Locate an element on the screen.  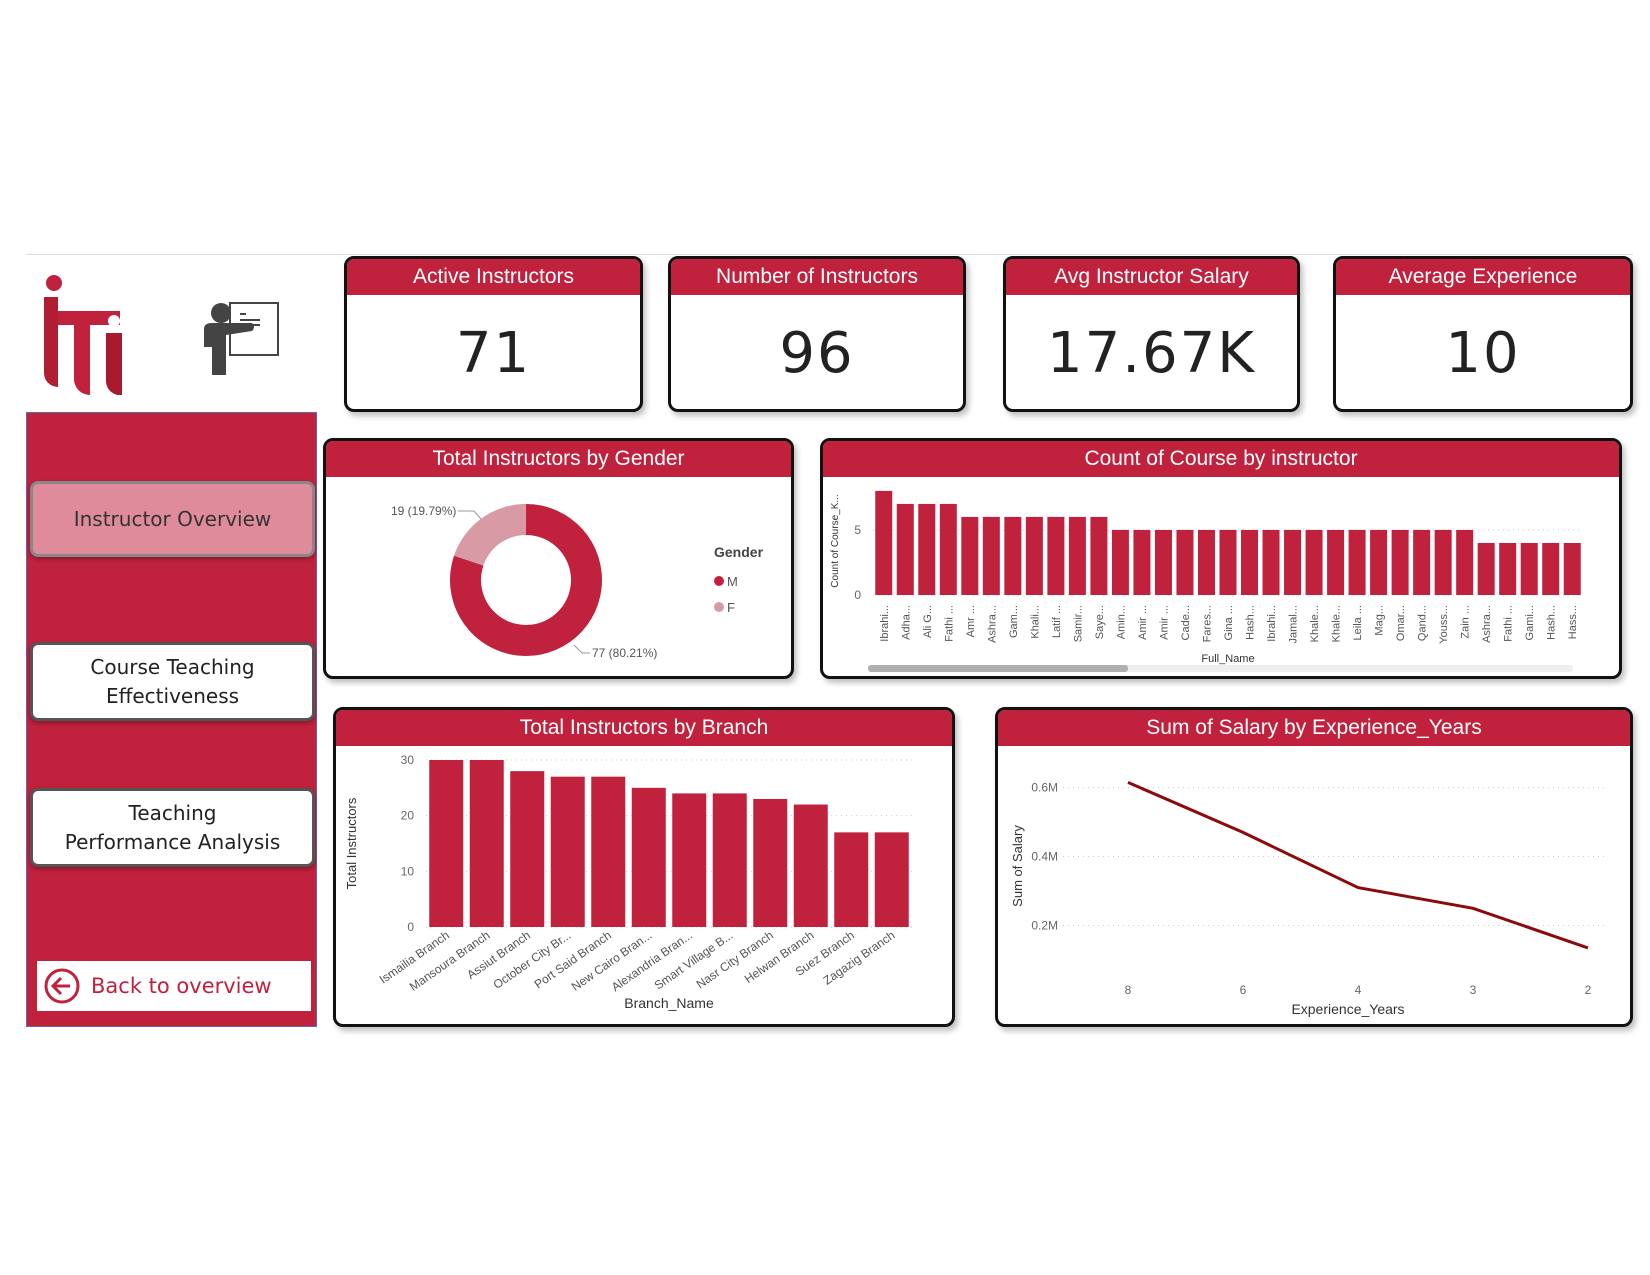
x-tick-label: 6 is located at coordinates (1243, 990).